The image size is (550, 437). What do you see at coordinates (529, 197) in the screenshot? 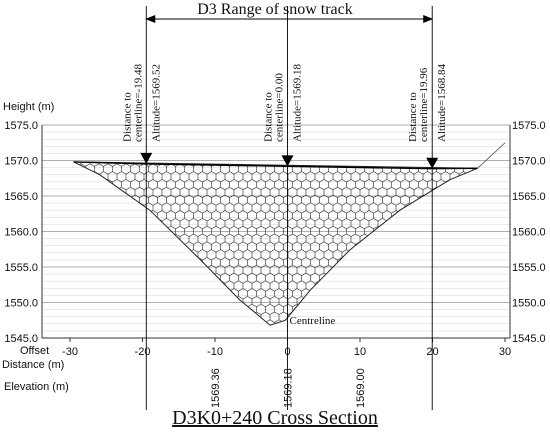
I see `y2-tick-label: 1565.0` at bounding box center [529, 197].